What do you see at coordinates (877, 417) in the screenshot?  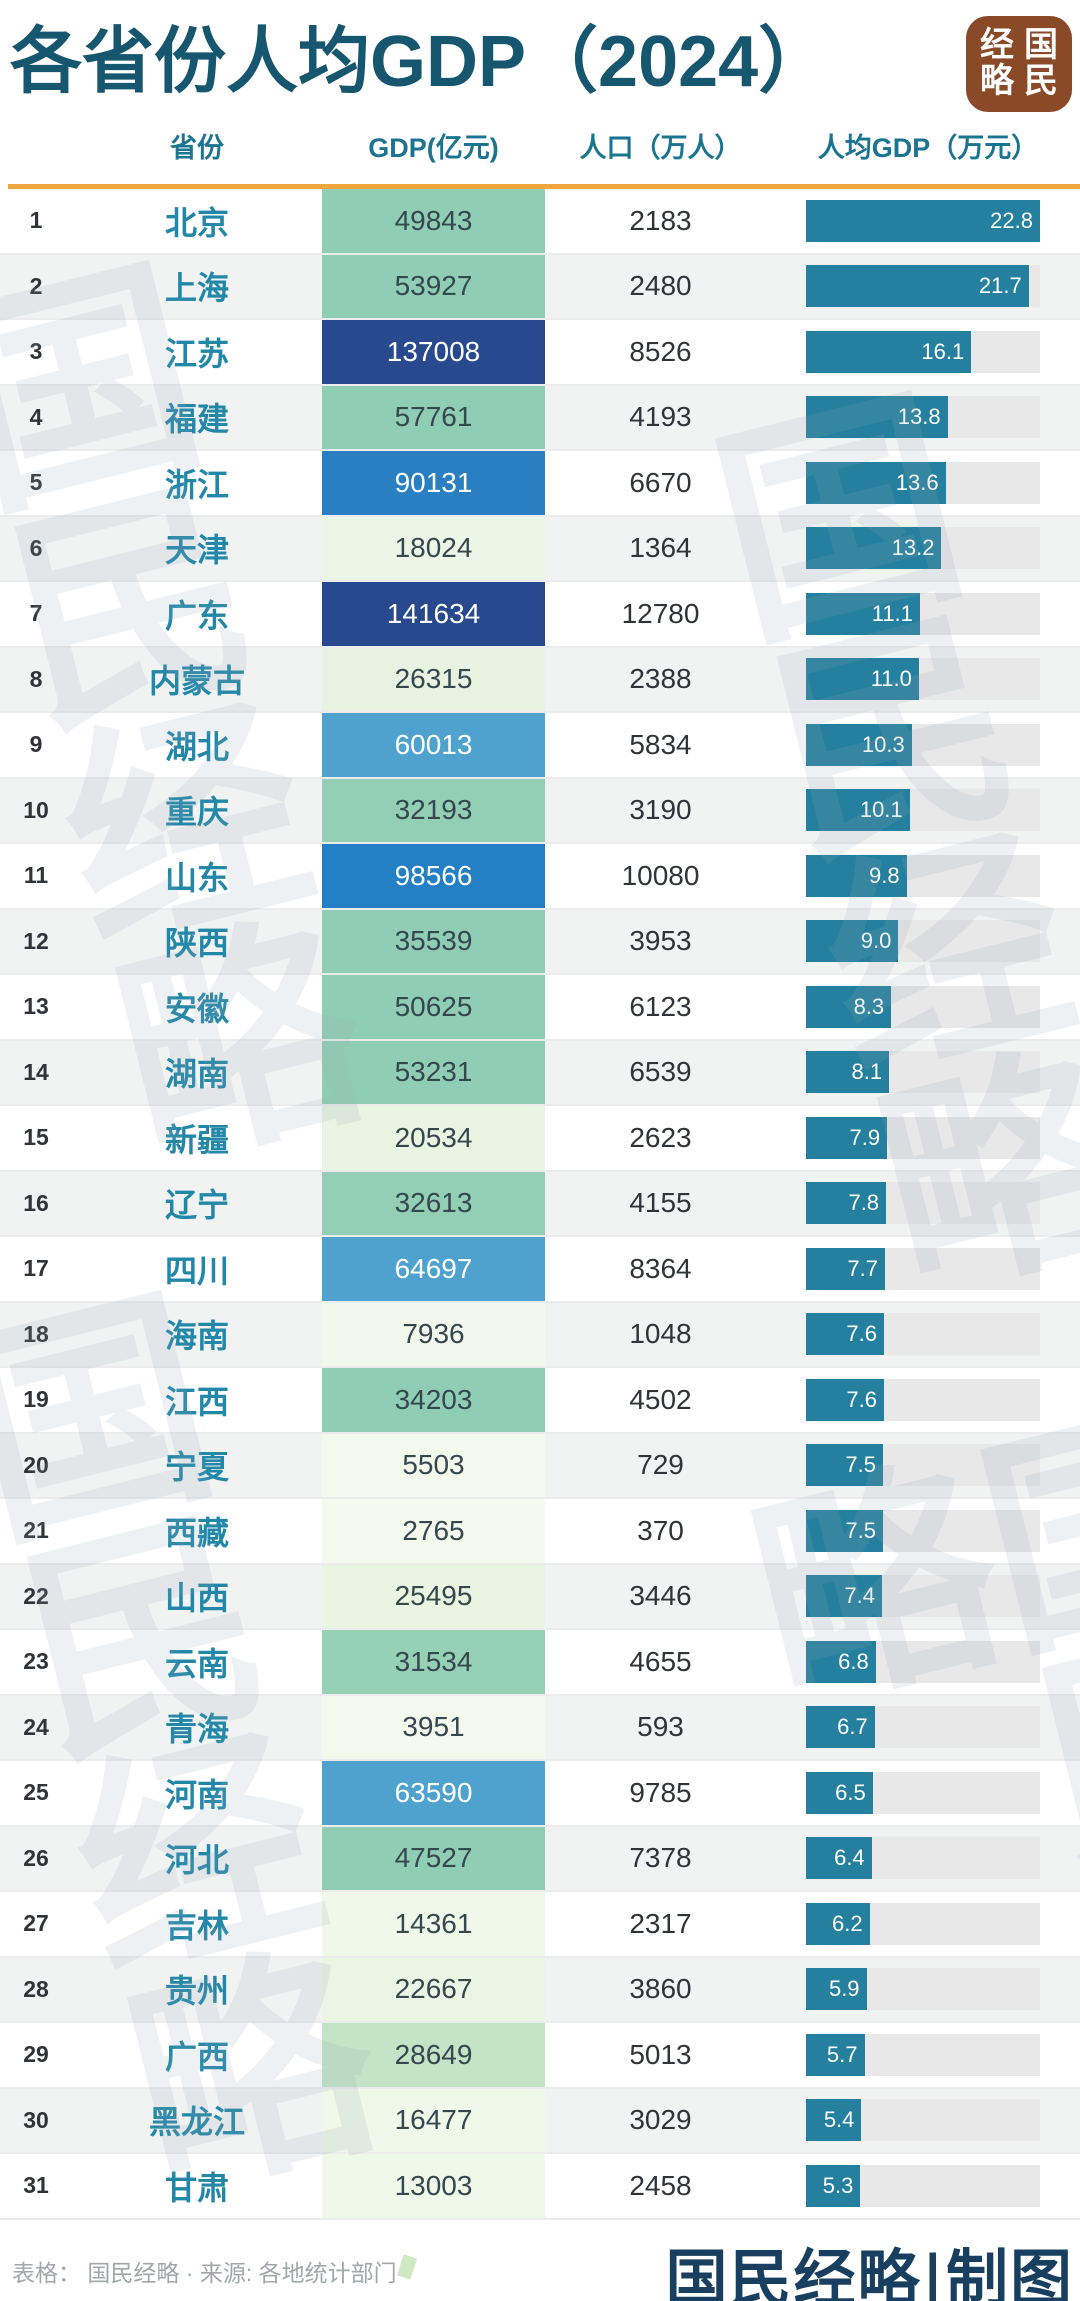 I see `per-capita-bar: 13.8` at bounding box center [877, 417].